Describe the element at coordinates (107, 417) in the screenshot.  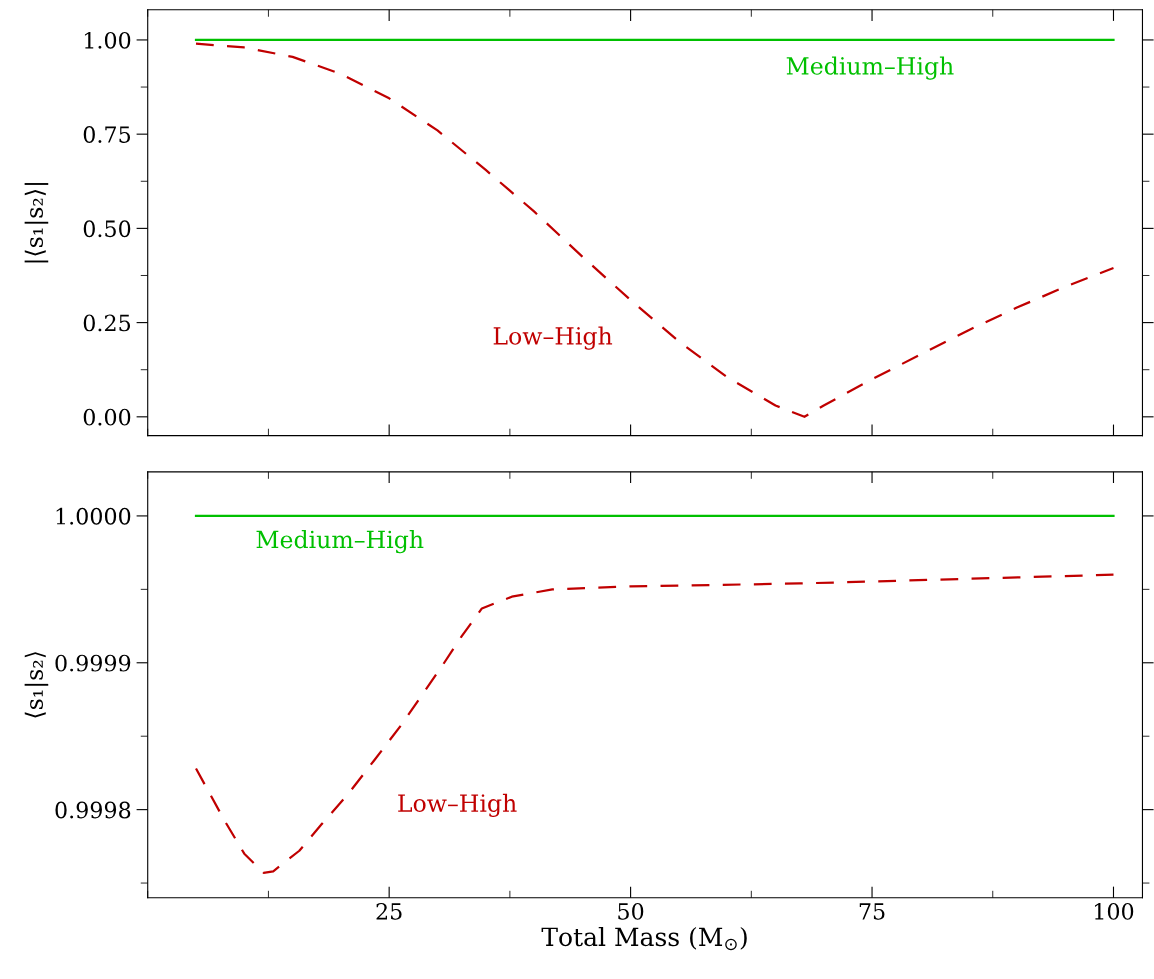
I see `y-tick-label: 0.00` at that location.